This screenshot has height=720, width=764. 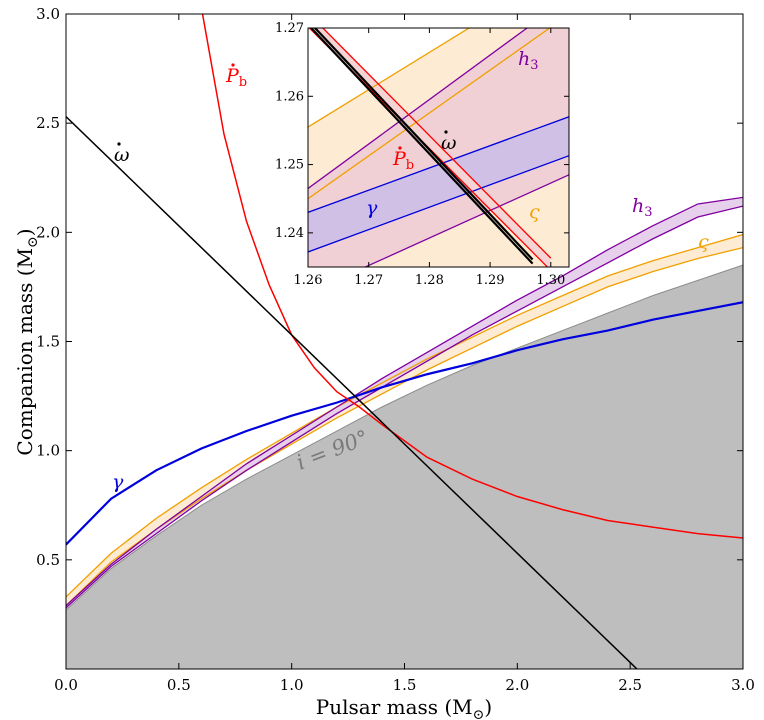 I want to click on inset-series-line-pb-upper, so click(x=436, y=143).